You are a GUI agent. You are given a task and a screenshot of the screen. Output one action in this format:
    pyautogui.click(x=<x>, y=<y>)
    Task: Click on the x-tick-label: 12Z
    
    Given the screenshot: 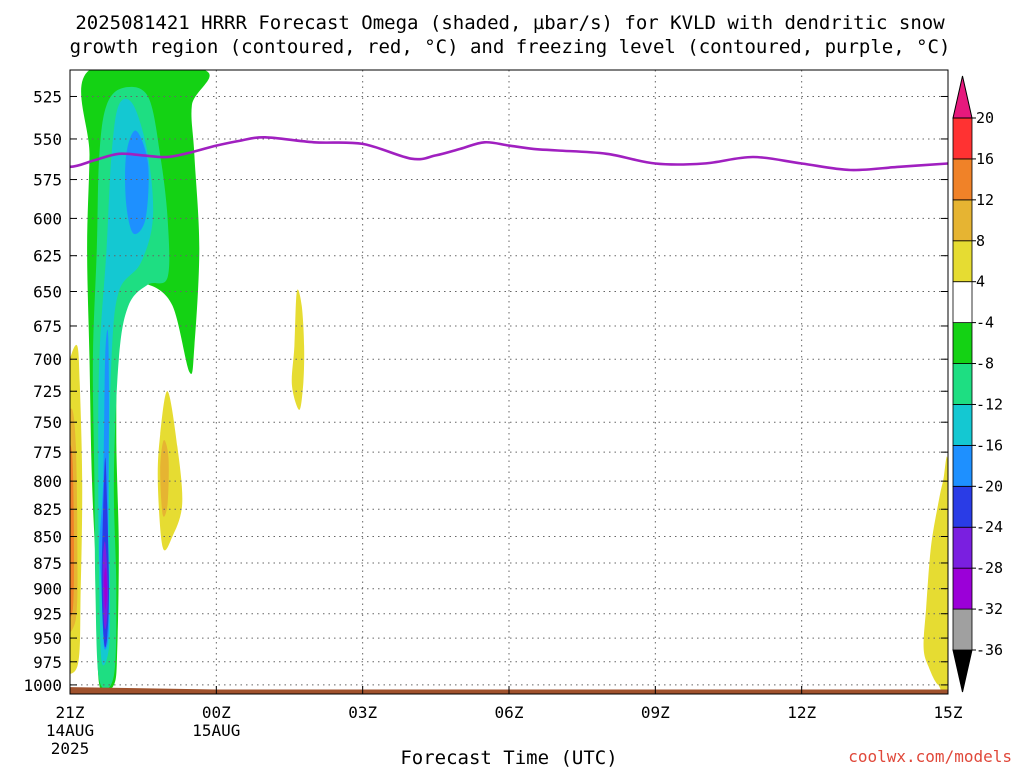 What is the action you would take?
    pyautogui.click(x=801, y=712)
    